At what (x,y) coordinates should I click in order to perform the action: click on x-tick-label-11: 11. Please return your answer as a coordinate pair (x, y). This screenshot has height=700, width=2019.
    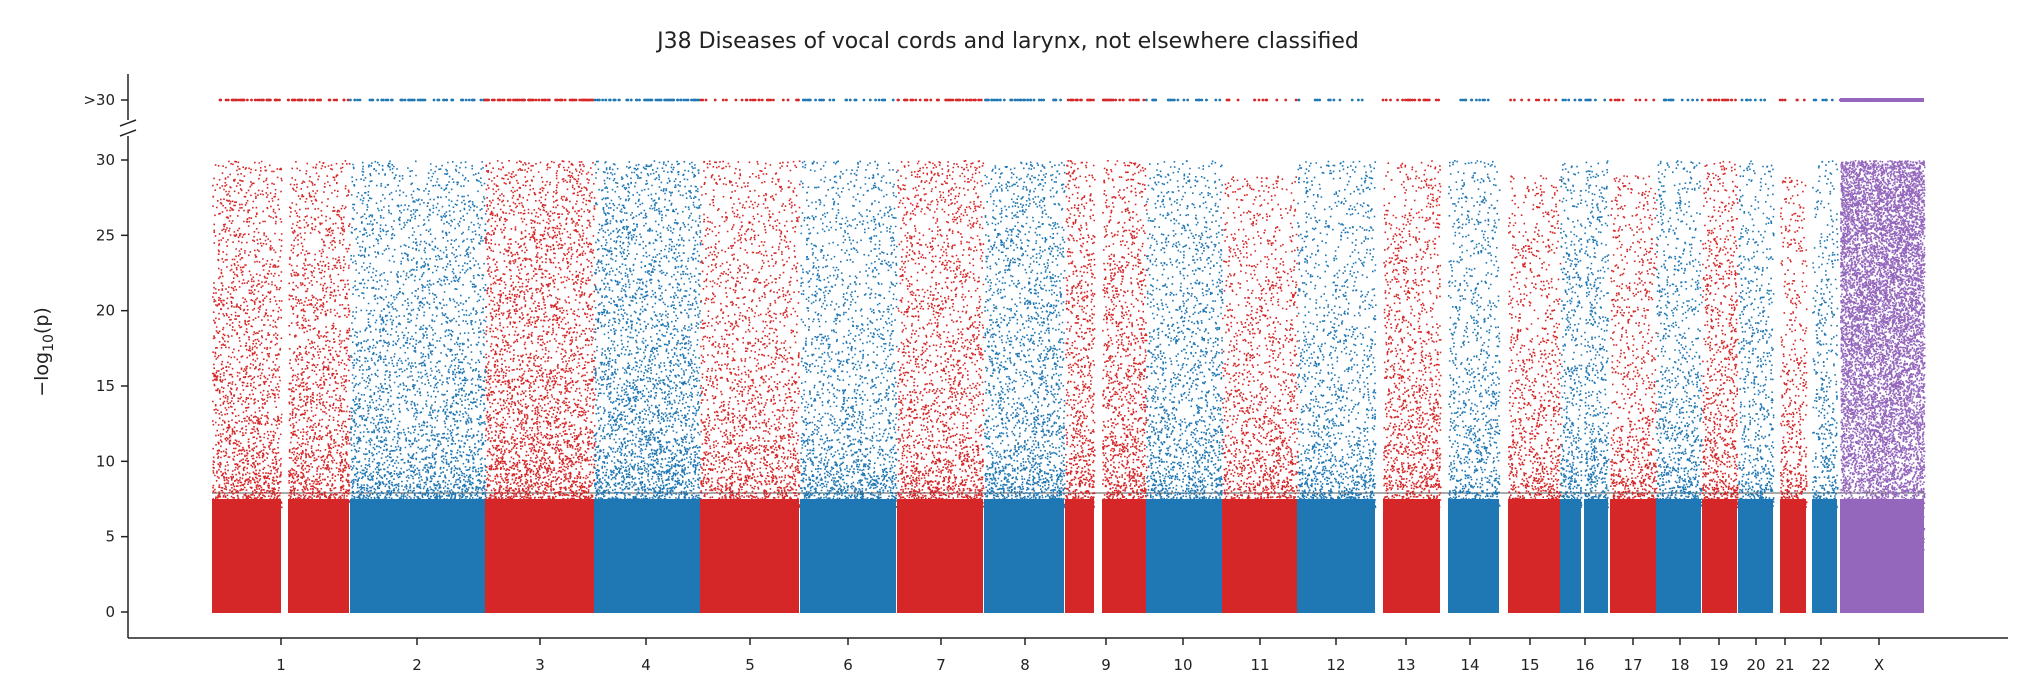
    Looking at the image, I should click on (1259, 665).